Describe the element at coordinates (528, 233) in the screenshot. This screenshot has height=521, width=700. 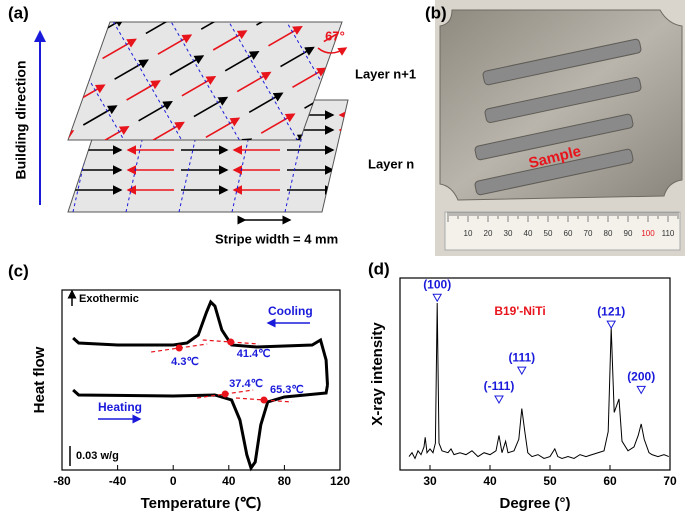
I see `ruler-label: 40` at that location.